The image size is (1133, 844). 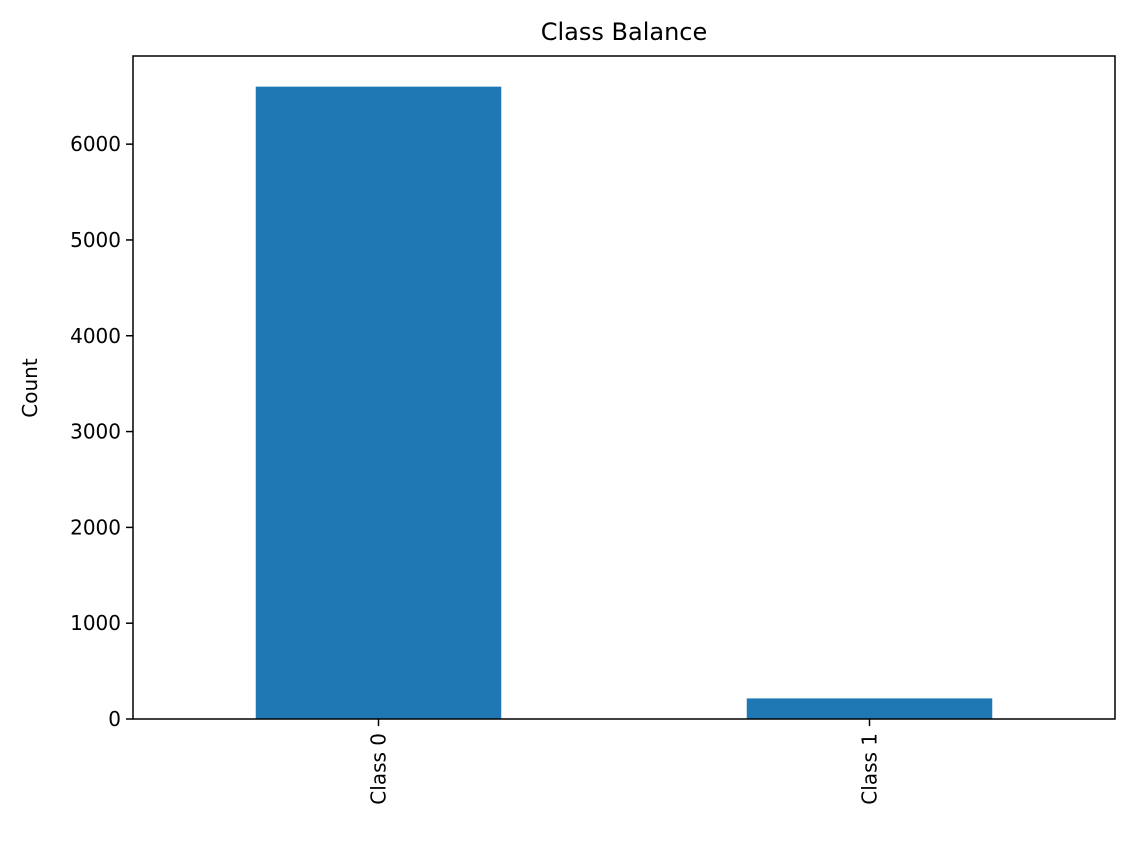 What do you see at coordinates (95, 336) in the screenshot?
I see `y-tick-label: 4000` at bounding box center [95, 336].